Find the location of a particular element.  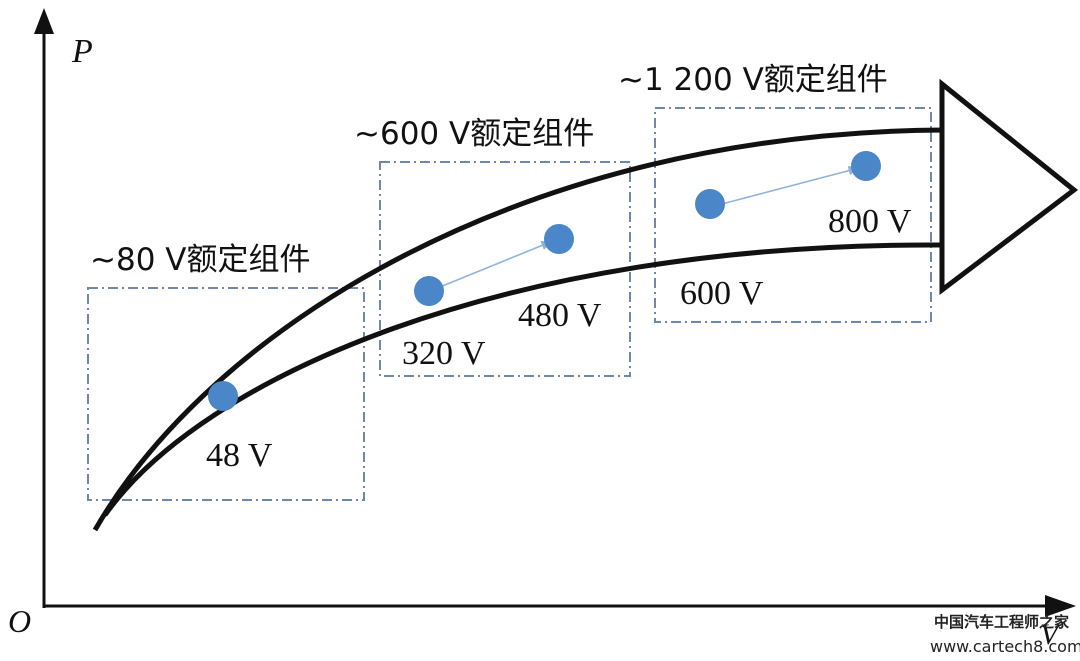

point-label-600v: 600 V is located at coordinates (722, 293).